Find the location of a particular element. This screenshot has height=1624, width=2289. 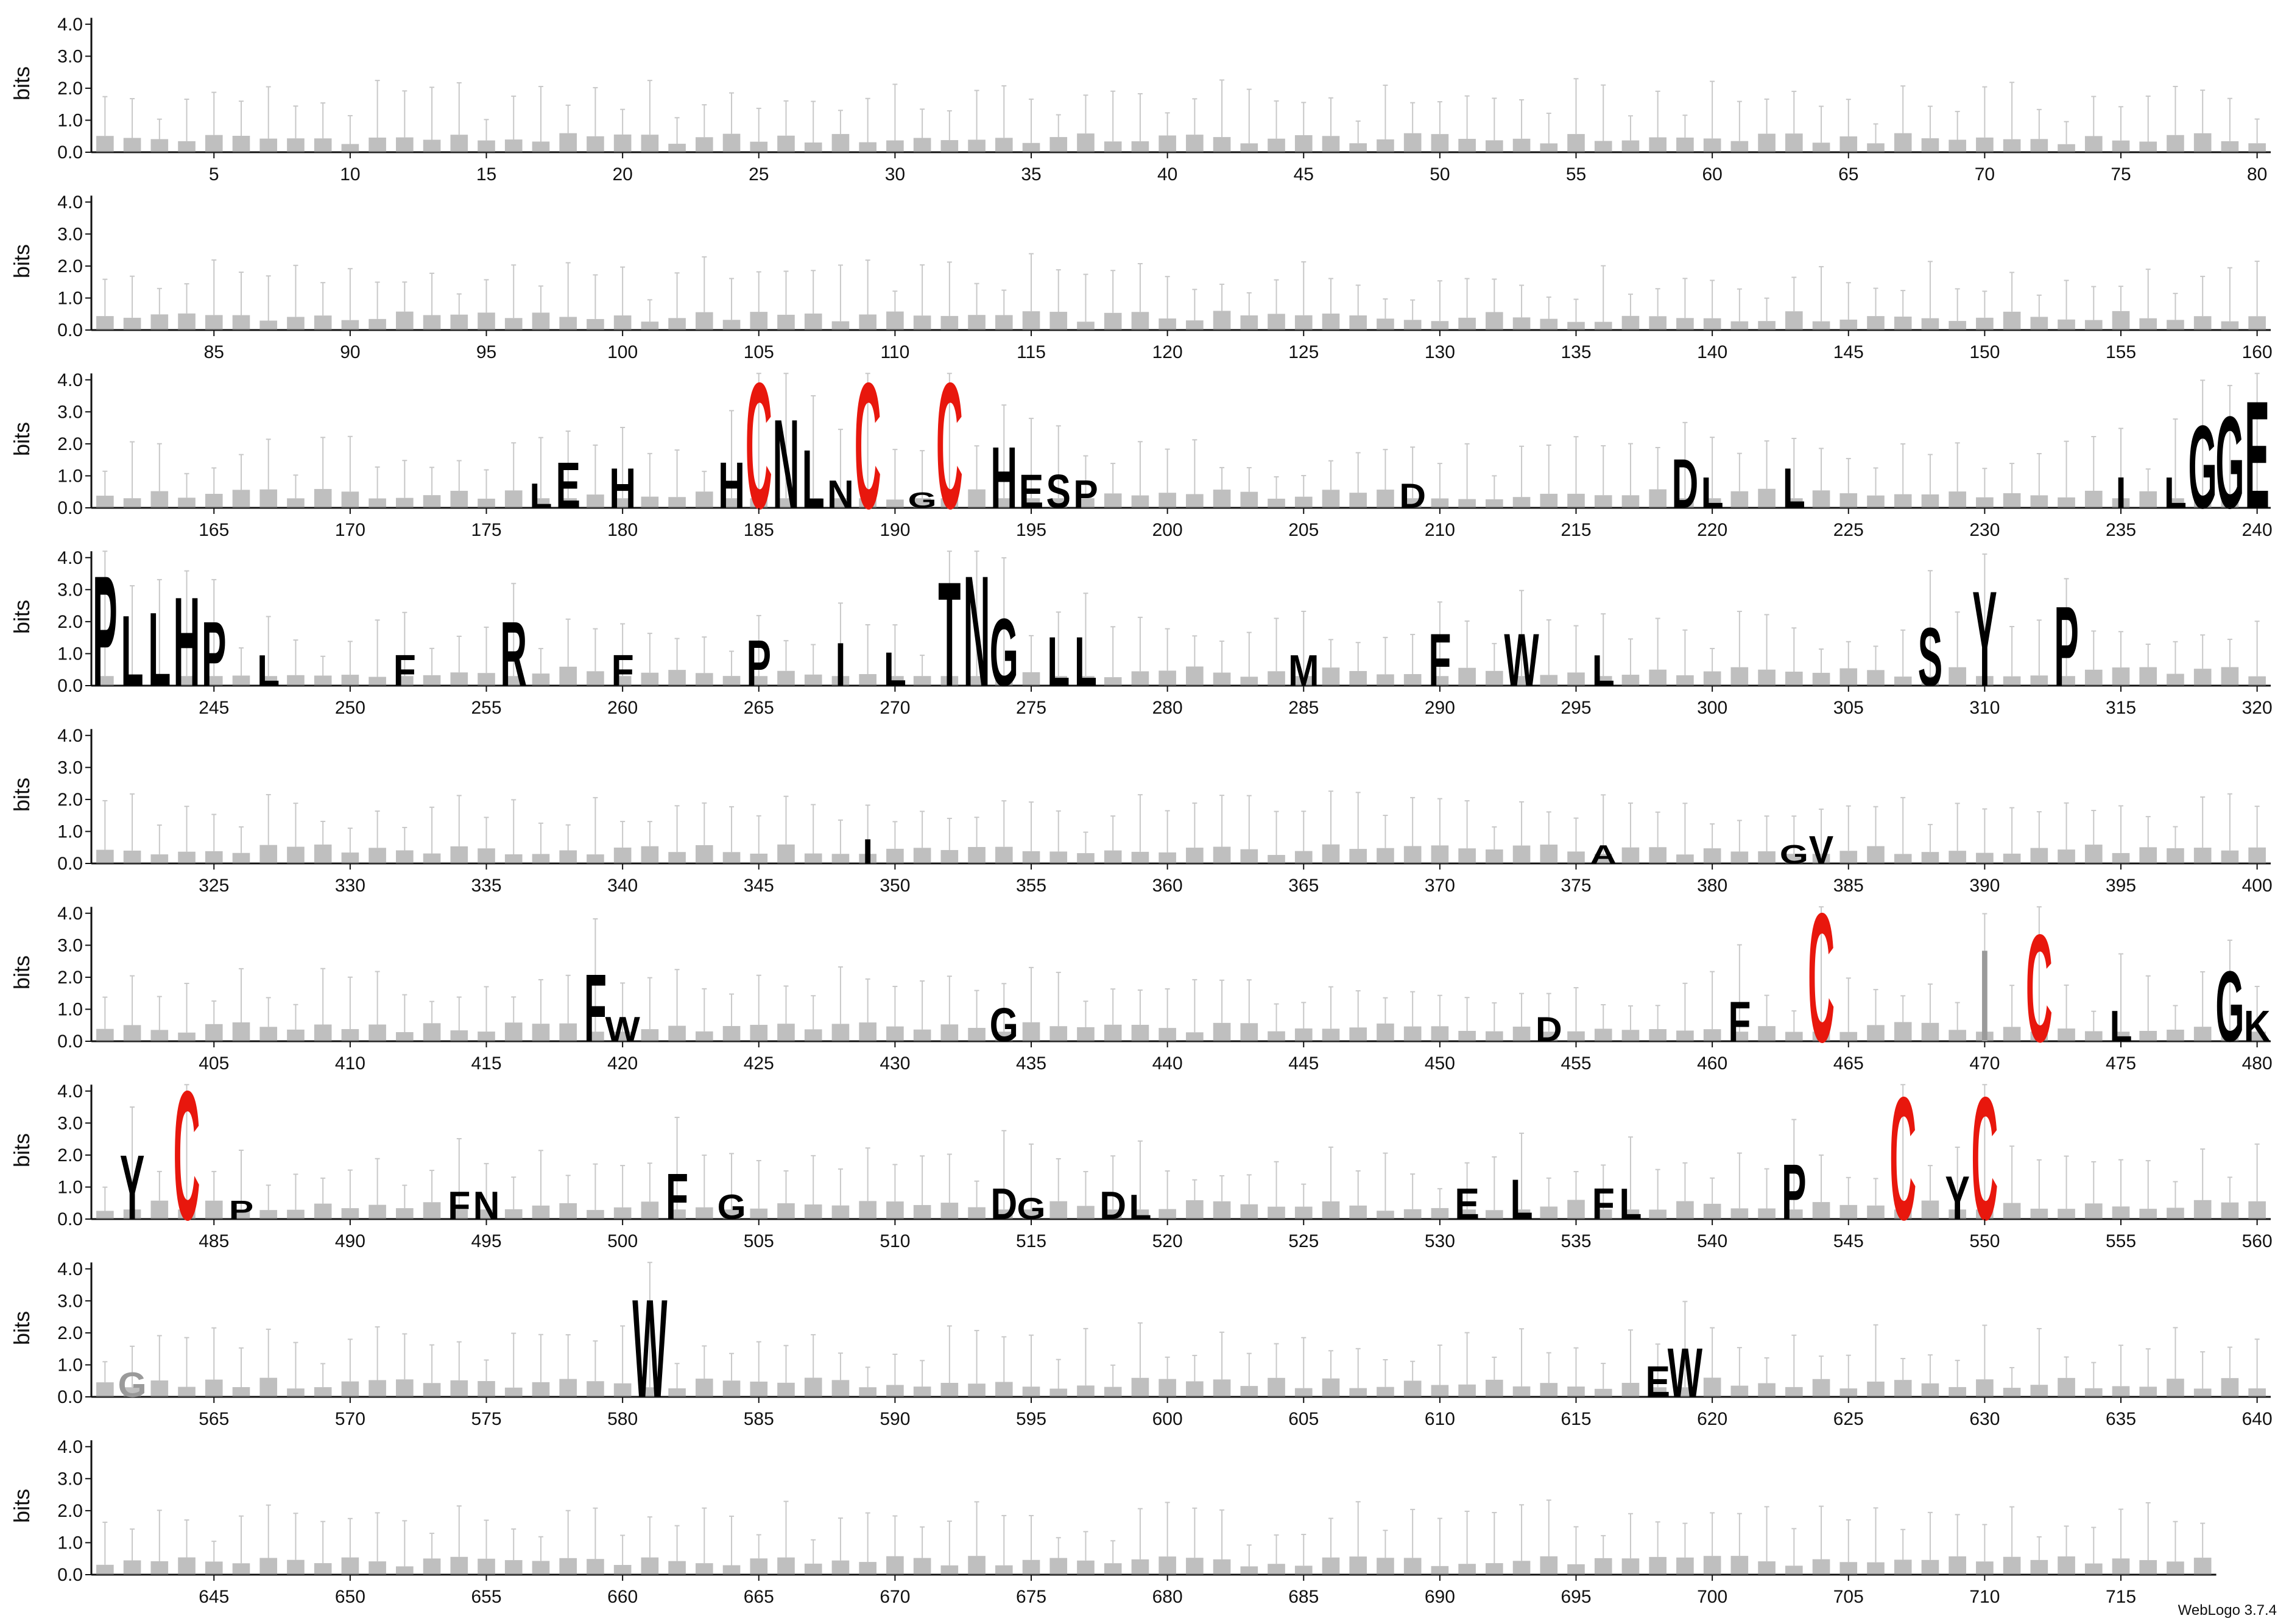

x-tick-label: 445 is located at coordinates (1303, 1063).